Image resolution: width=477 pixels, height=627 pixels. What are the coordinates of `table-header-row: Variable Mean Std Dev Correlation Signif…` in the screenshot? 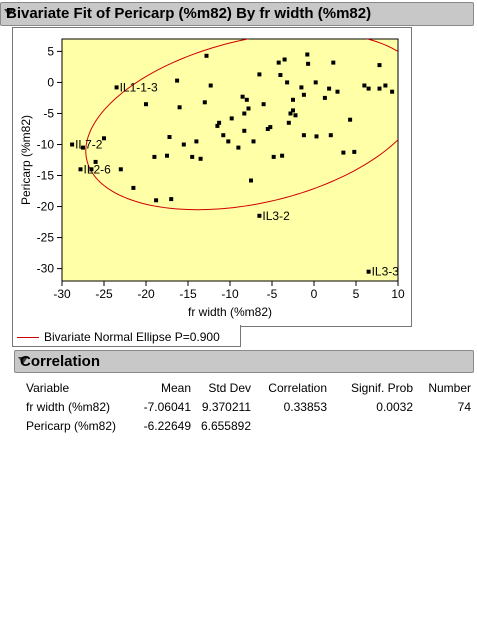 It's located at (245, 387).